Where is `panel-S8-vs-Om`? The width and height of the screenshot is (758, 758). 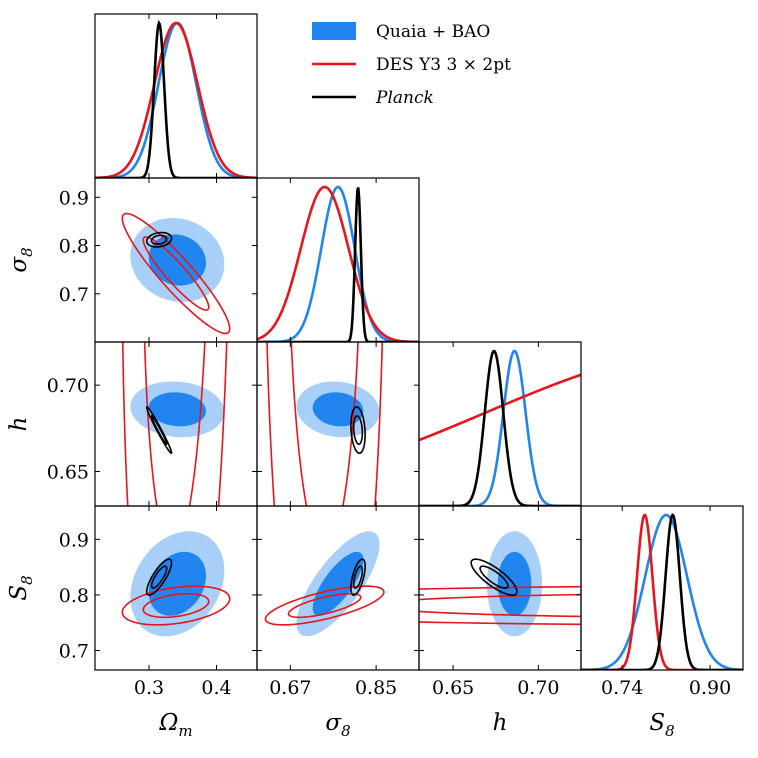
panel-S8-vs-Om is located at coordinates (176, 584).